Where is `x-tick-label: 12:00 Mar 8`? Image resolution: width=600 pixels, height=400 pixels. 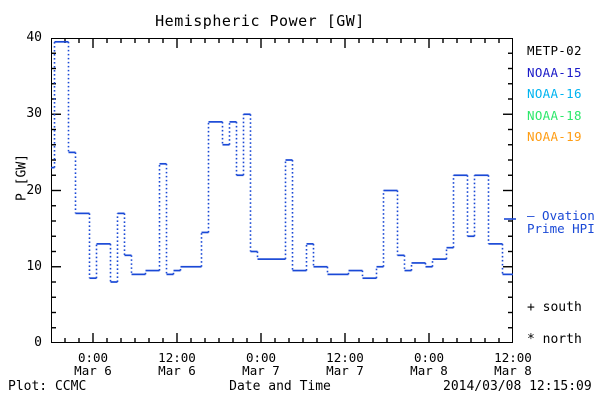
x-tick-label: 12:00 Mar 8 is located at coordinates (513, 364).